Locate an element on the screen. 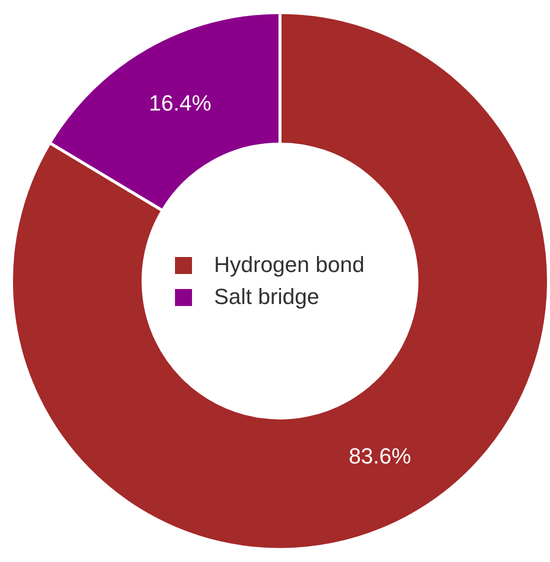 This screenshot has width=550, height=562. data-label: 16.4% is located at coordinates (180, 103).